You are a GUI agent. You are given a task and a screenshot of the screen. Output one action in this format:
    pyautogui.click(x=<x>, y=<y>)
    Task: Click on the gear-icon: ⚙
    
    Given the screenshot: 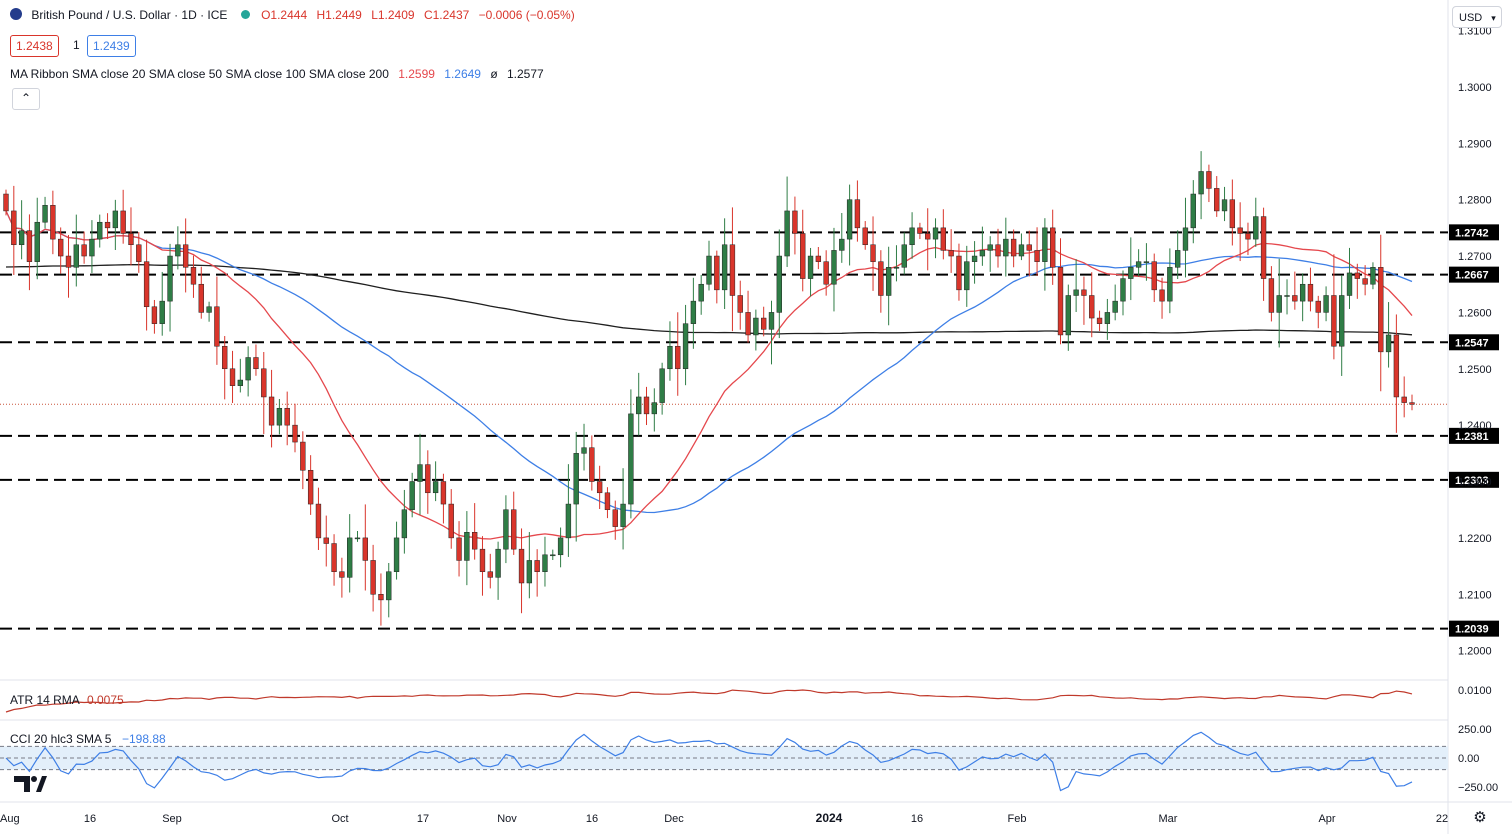 What is the action you would take?
    pyautogui.click(x=1480, y=817)
    